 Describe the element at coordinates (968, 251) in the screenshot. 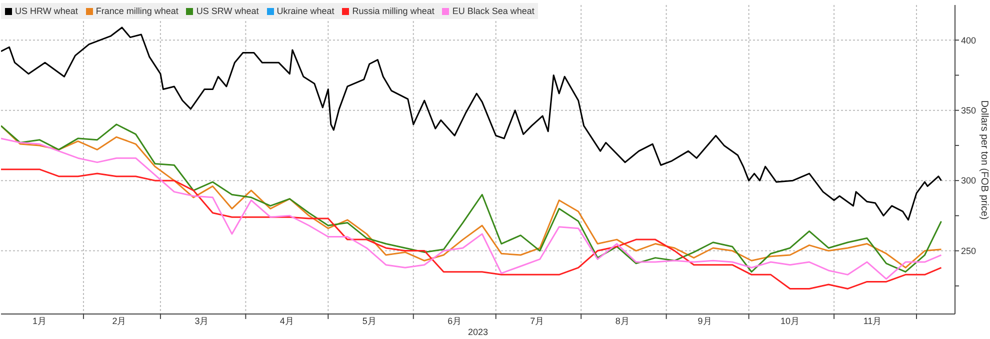

I see `y-tick-label: 250` at that location.